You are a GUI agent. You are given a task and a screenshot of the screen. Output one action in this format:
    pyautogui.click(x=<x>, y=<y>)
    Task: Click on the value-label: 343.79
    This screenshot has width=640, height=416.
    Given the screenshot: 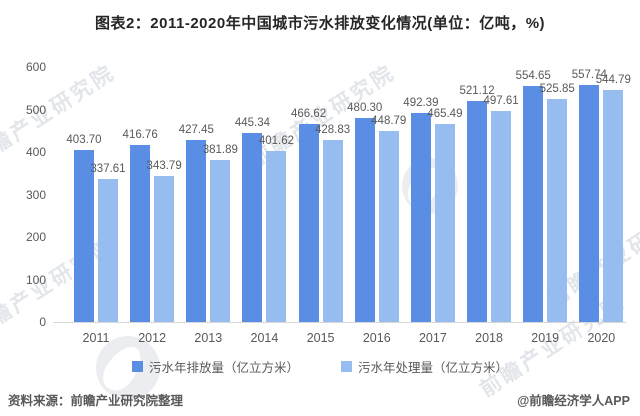 What is the action you would take?
    pyautogui.click(x=164, y=165)
    